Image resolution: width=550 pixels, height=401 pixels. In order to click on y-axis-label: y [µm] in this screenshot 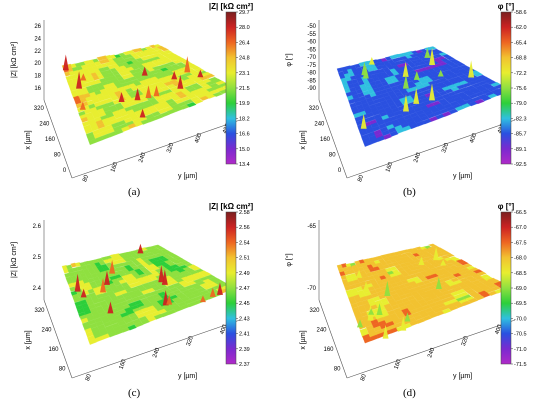, I will do `click(187, 376)`.